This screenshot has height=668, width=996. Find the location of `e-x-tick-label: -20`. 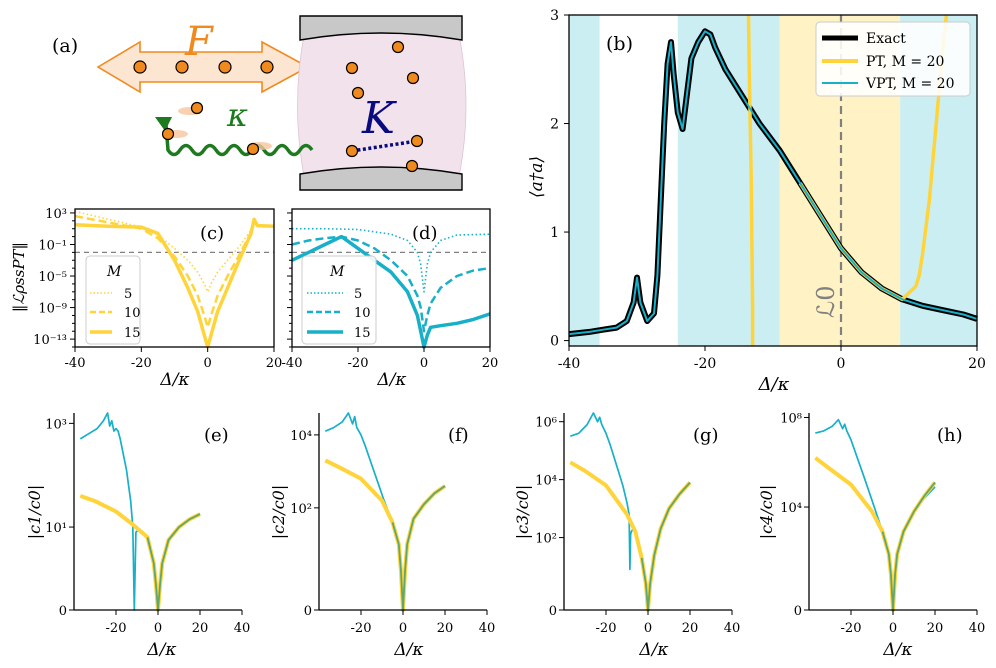

e-x-tick-label: -20 is located at coordinates (116, 628).